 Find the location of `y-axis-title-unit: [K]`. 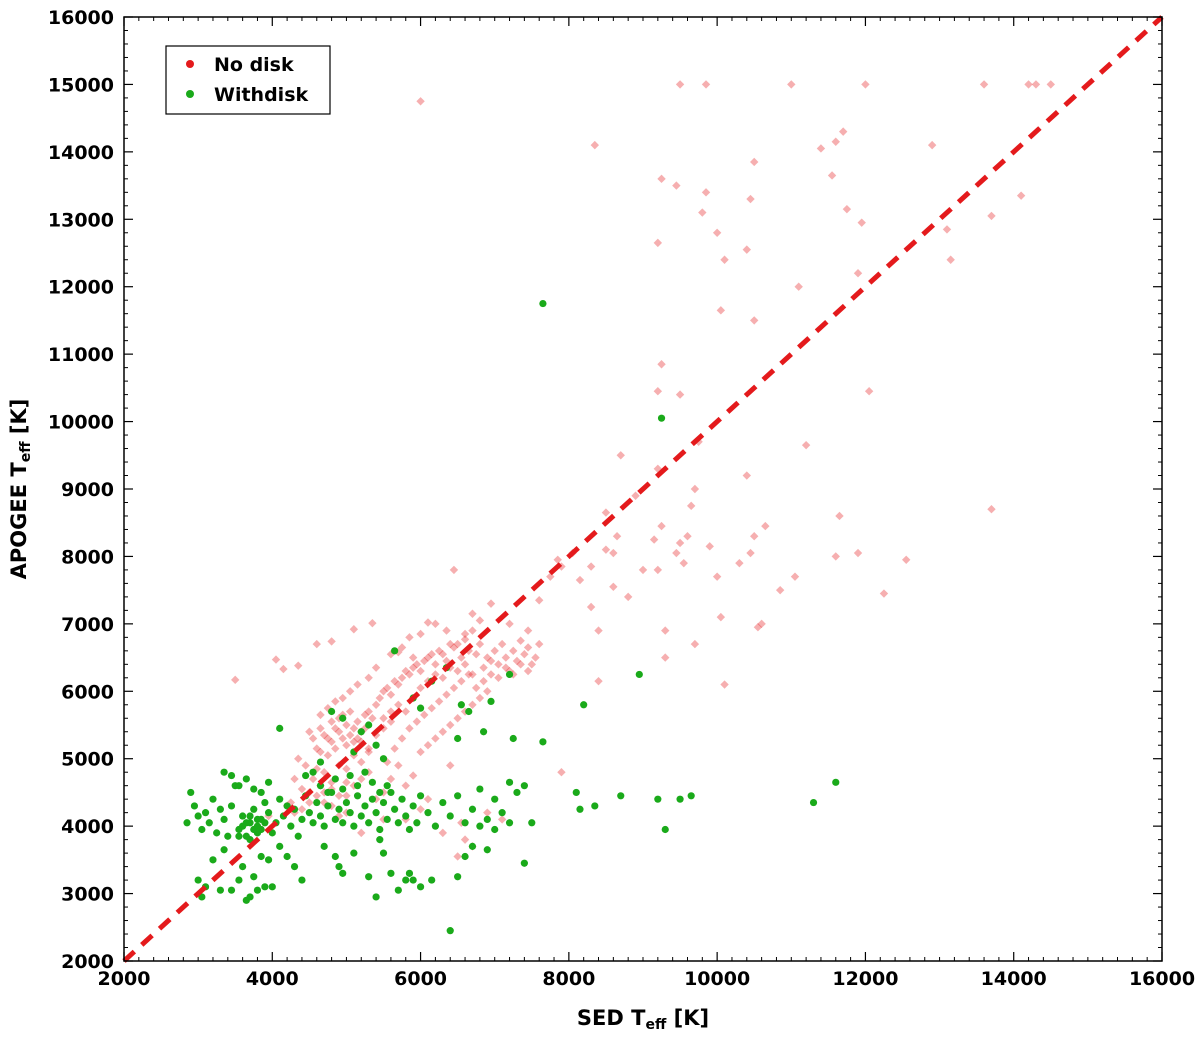

y-axis-title-unit: [K] is located at coordinates (19, 420).